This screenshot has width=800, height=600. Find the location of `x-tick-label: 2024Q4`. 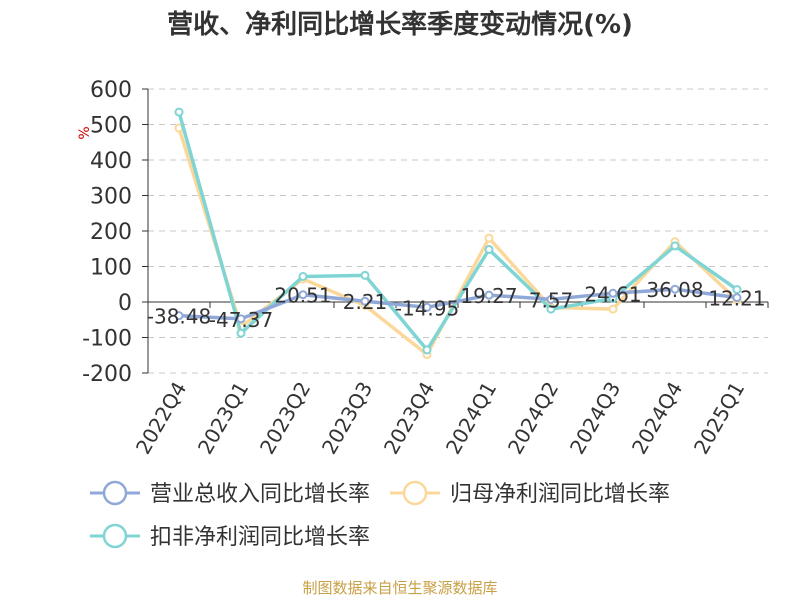

x-tick-label: 2024Q4 is located at coordinates (657, 418).